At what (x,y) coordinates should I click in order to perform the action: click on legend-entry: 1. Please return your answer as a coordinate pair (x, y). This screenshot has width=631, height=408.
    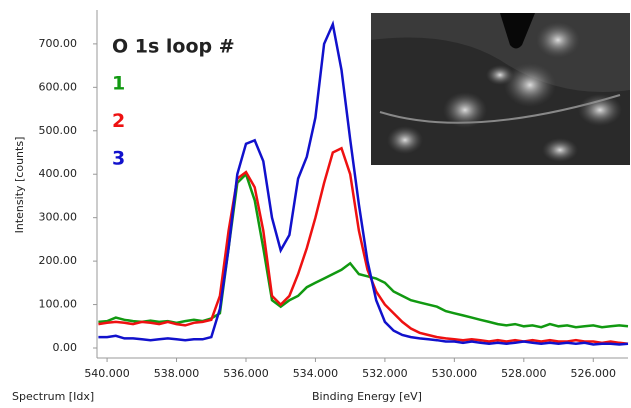
    Looking at the image, I should click on (118, 84).